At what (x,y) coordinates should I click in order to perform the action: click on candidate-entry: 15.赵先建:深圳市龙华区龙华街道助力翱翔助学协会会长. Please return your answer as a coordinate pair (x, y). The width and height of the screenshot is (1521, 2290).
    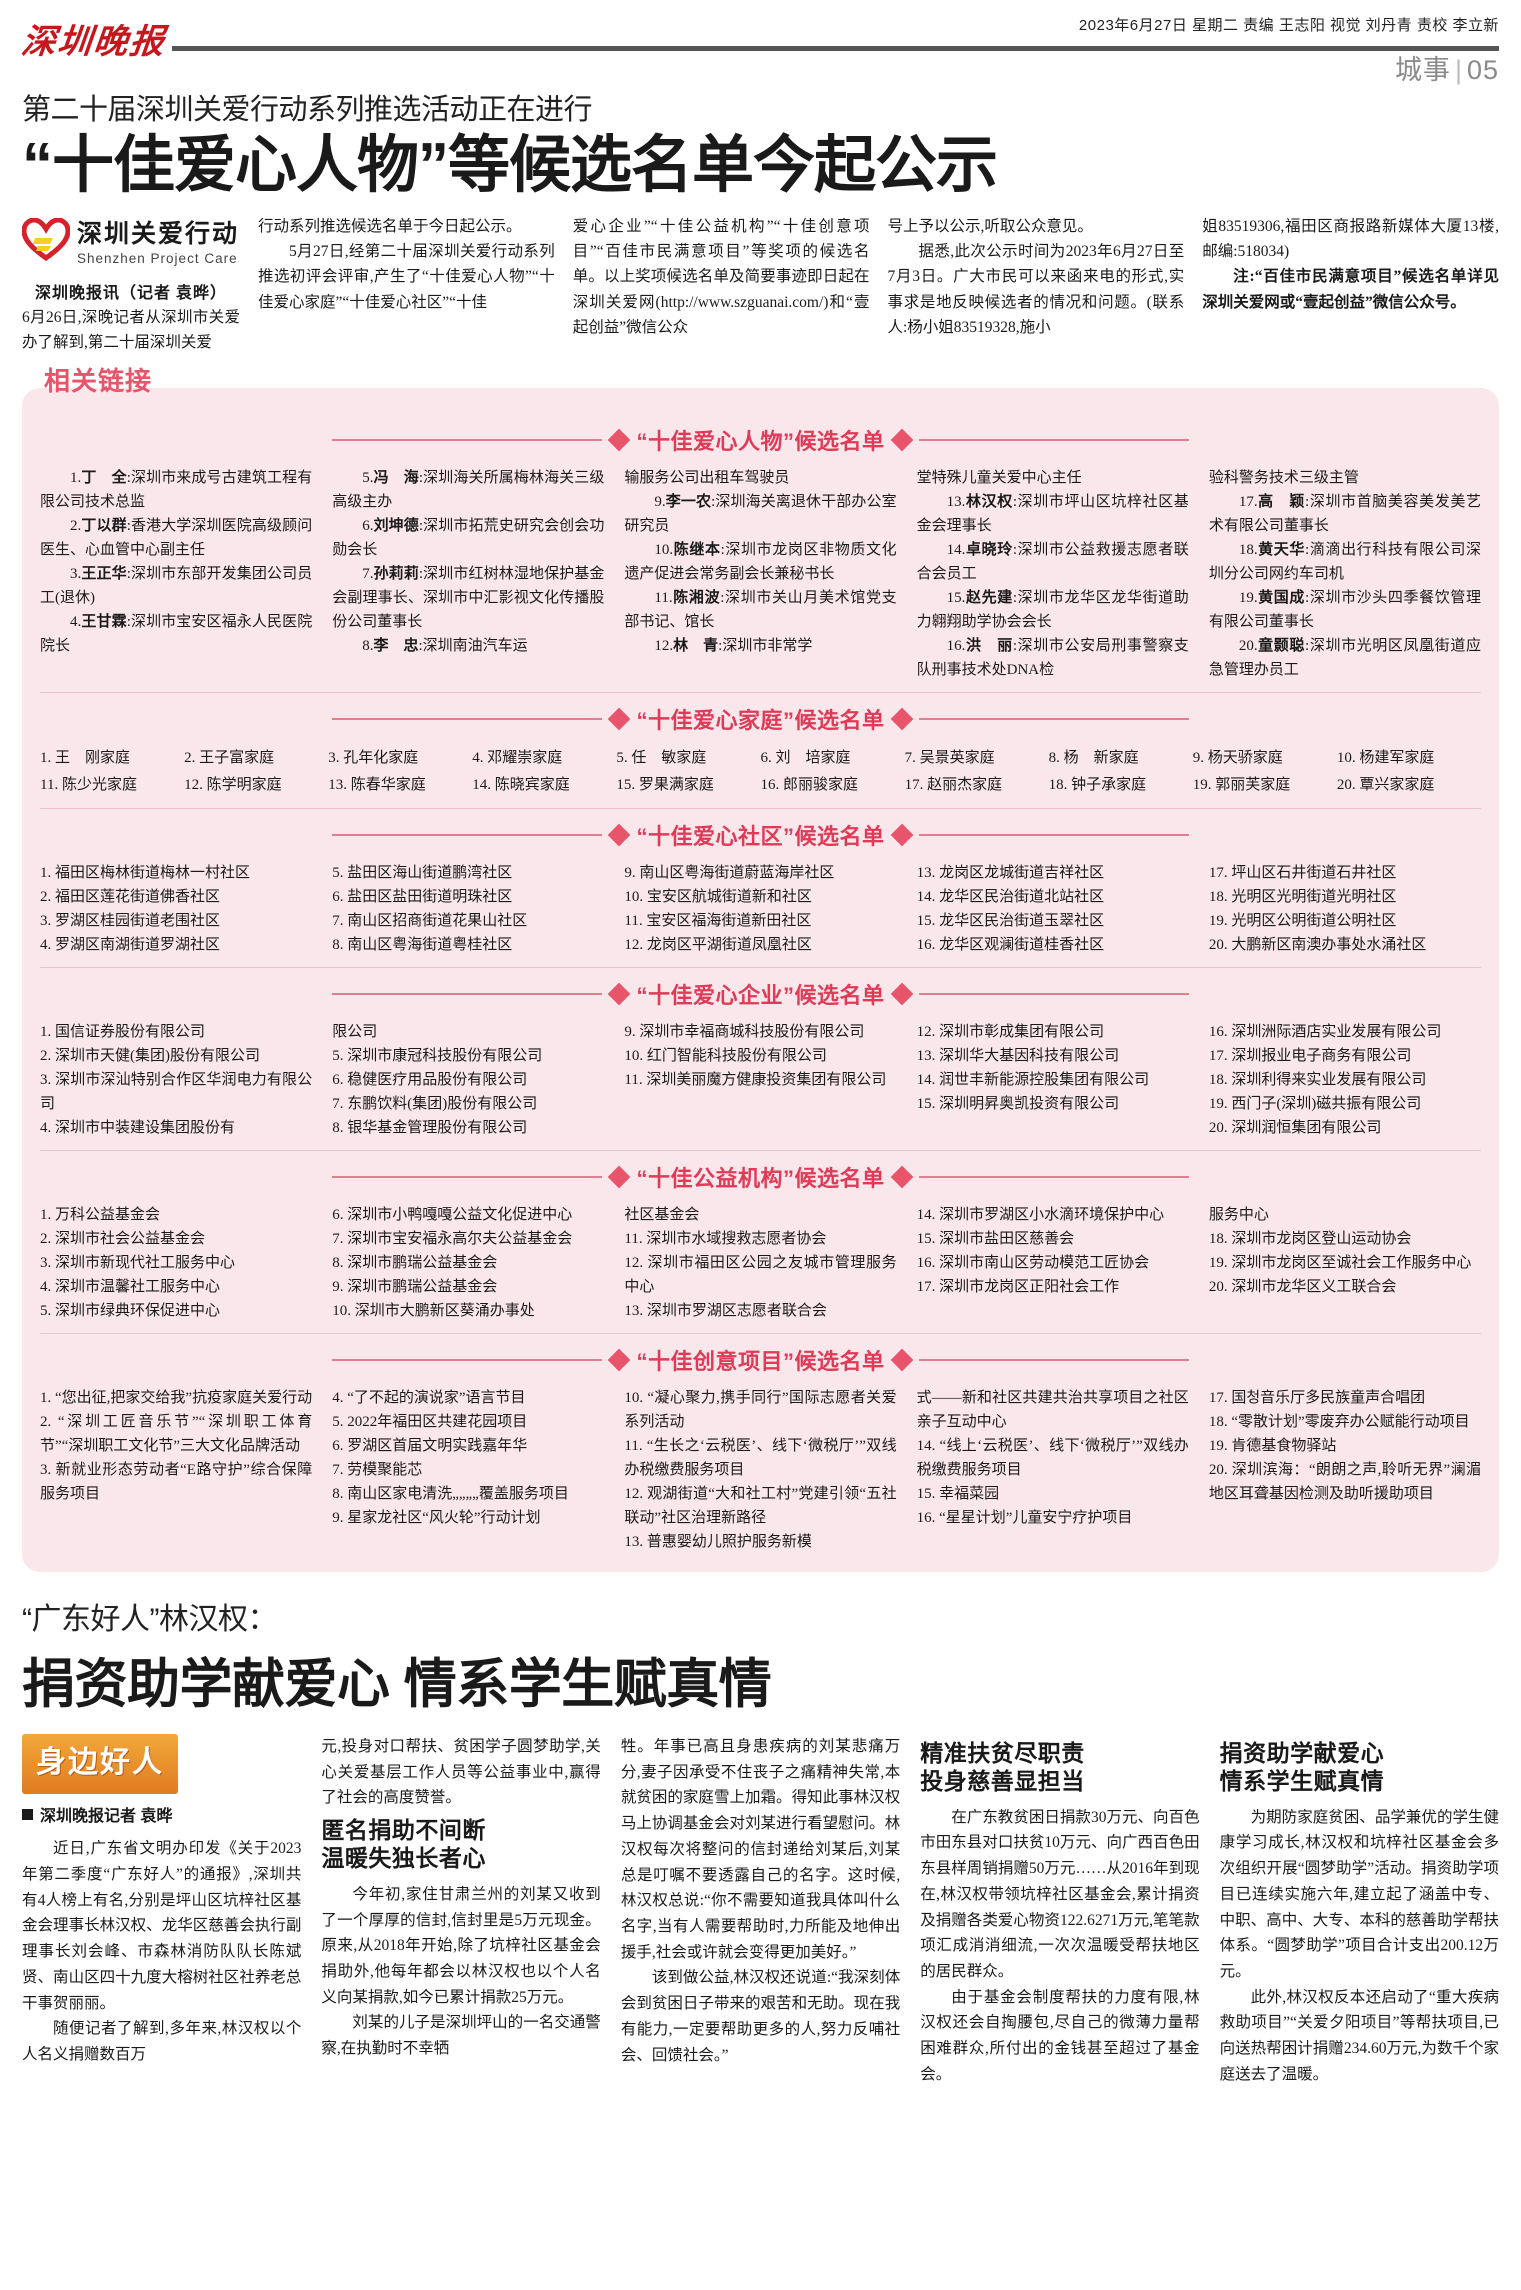
    Looking at the image, I should click on (1053, 610).